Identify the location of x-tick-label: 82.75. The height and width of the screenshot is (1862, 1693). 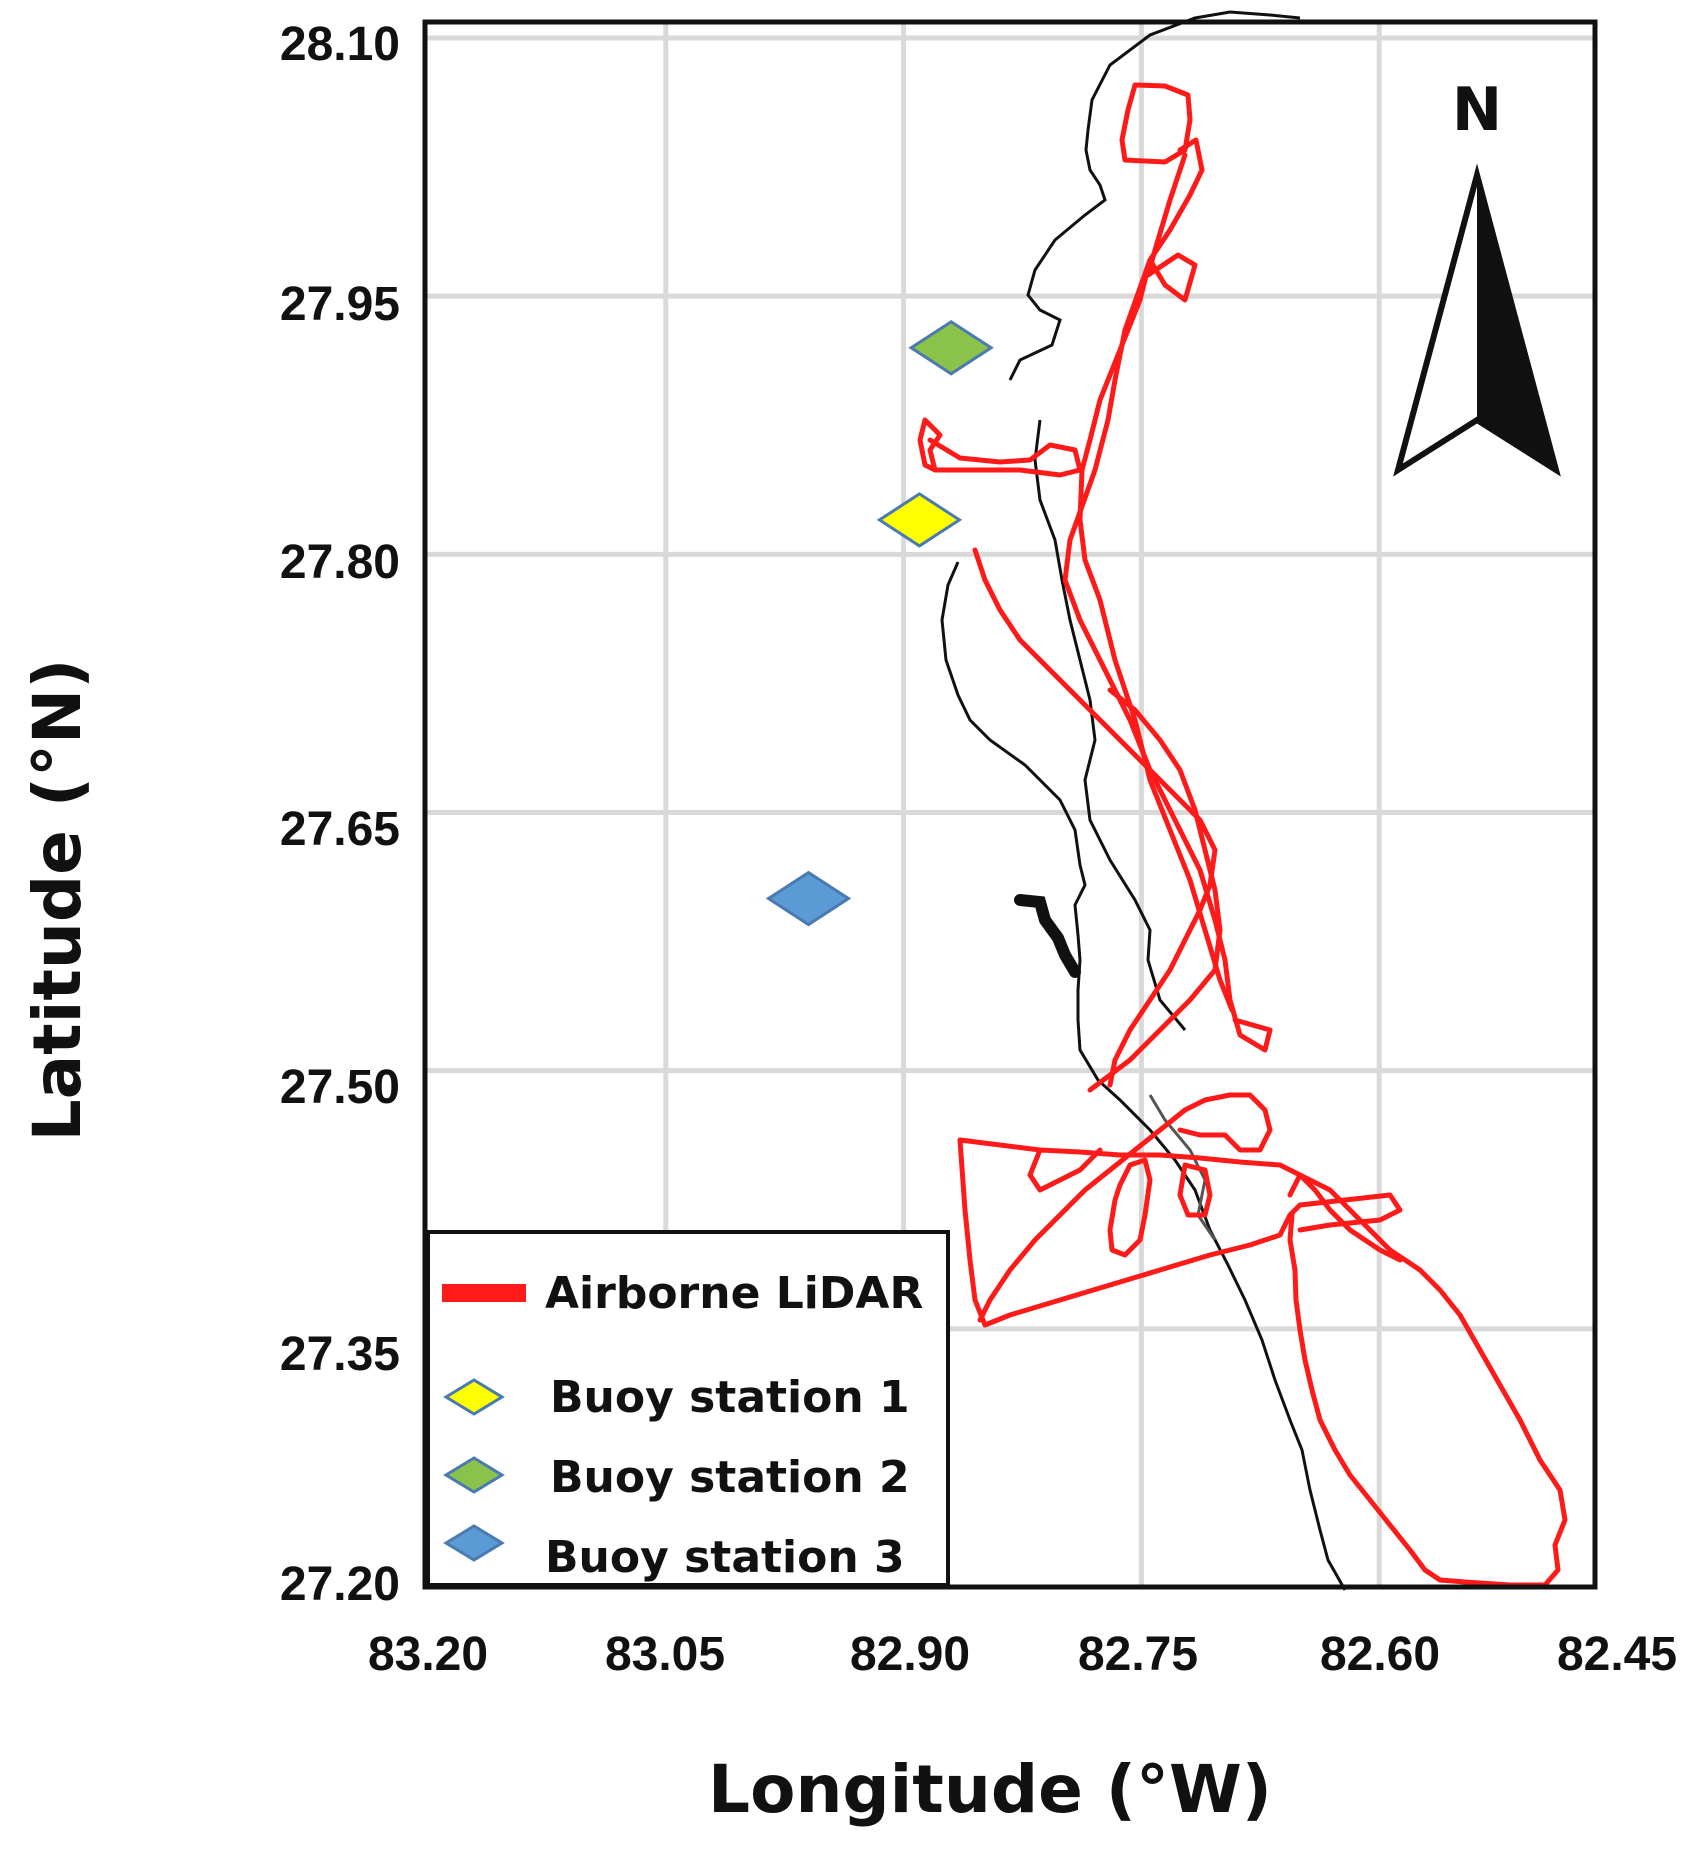
(1138, 1654).